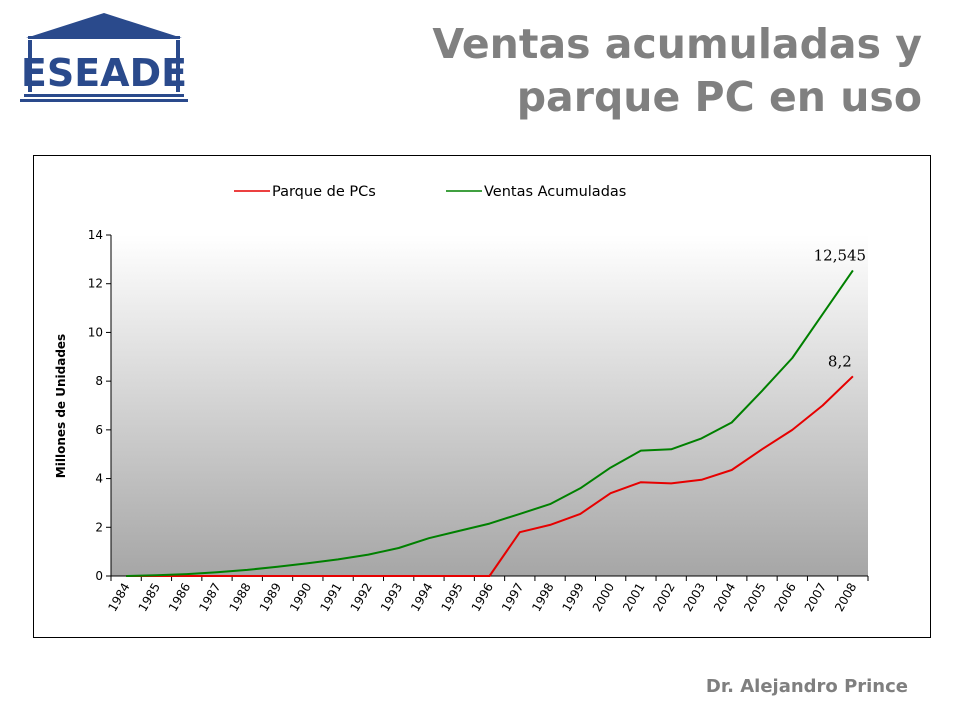 The height and width of the screenshot is (720, 960). What do you see at coordinates (694, 597) in the screenshot?
I see `x-tick-label: 2003` at bounding box center [694, 597].